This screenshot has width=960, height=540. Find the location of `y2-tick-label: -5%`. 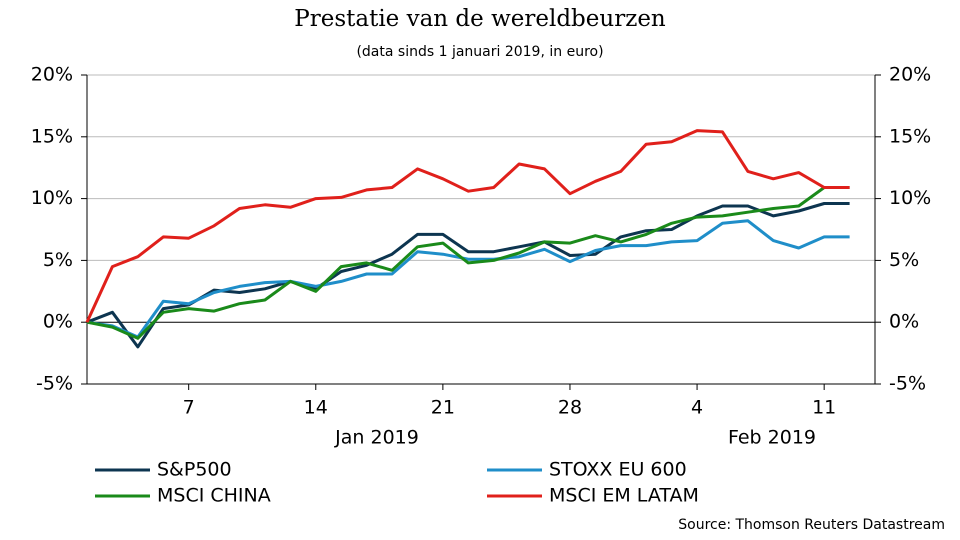

y2-tick-label: -5% is located at coordinates (907, 384).